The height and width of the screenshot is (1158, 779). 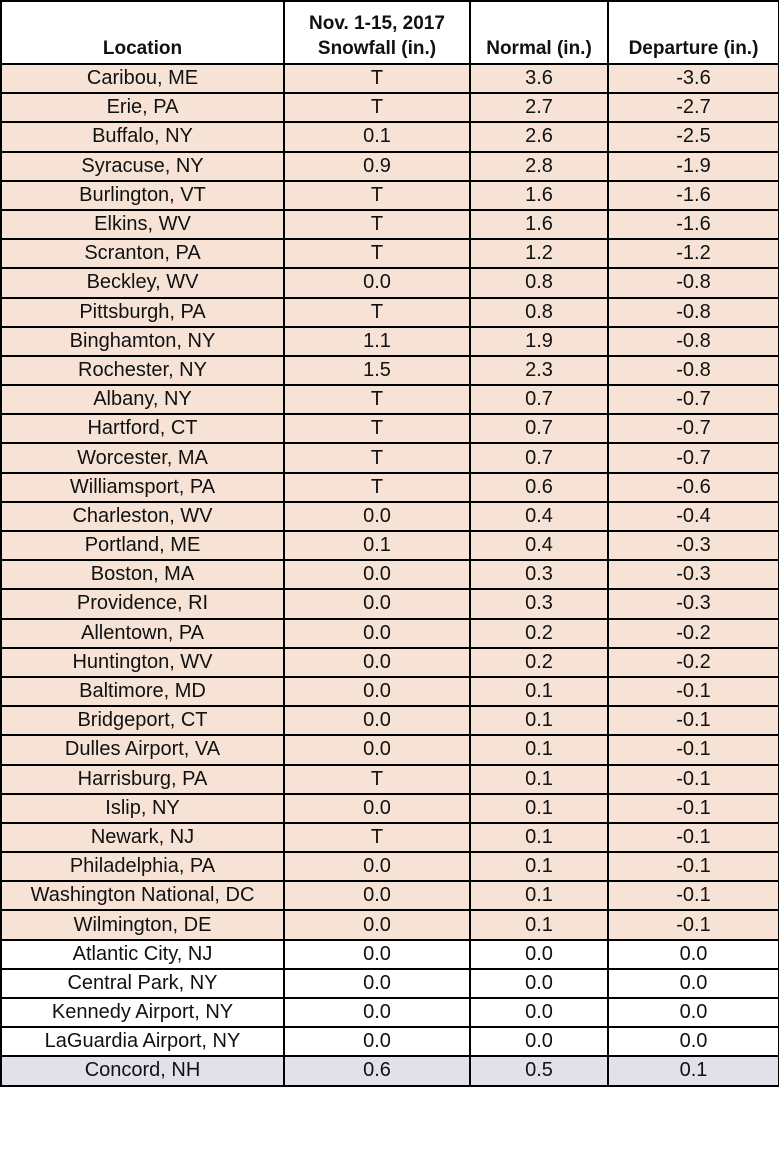 I want to click on table-row: Burlington, VT T 1.6 -1.6, so click(x=389, y=195).